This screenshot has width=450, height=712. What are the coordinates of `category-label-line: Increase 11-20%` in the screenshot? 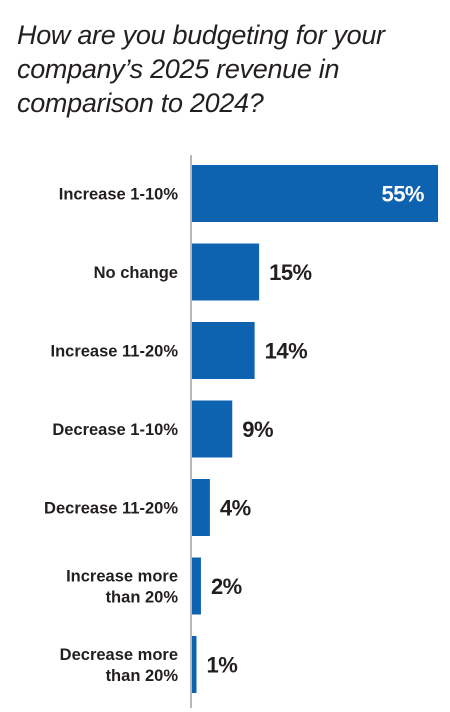 It's located at (114, 352).